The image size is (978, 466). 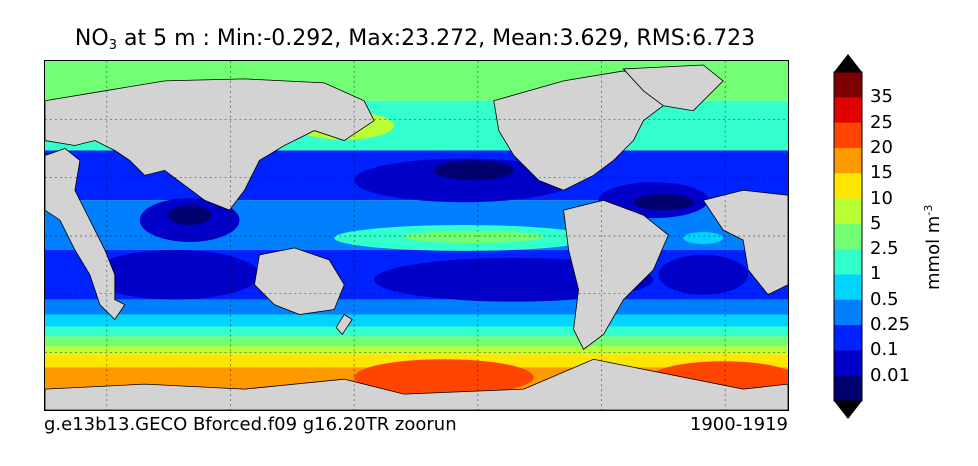 What do you see at coordinates (663, 202) in the screenshot?
I see `gyre-north-atlantic-core` at bounding box center [663, 202].